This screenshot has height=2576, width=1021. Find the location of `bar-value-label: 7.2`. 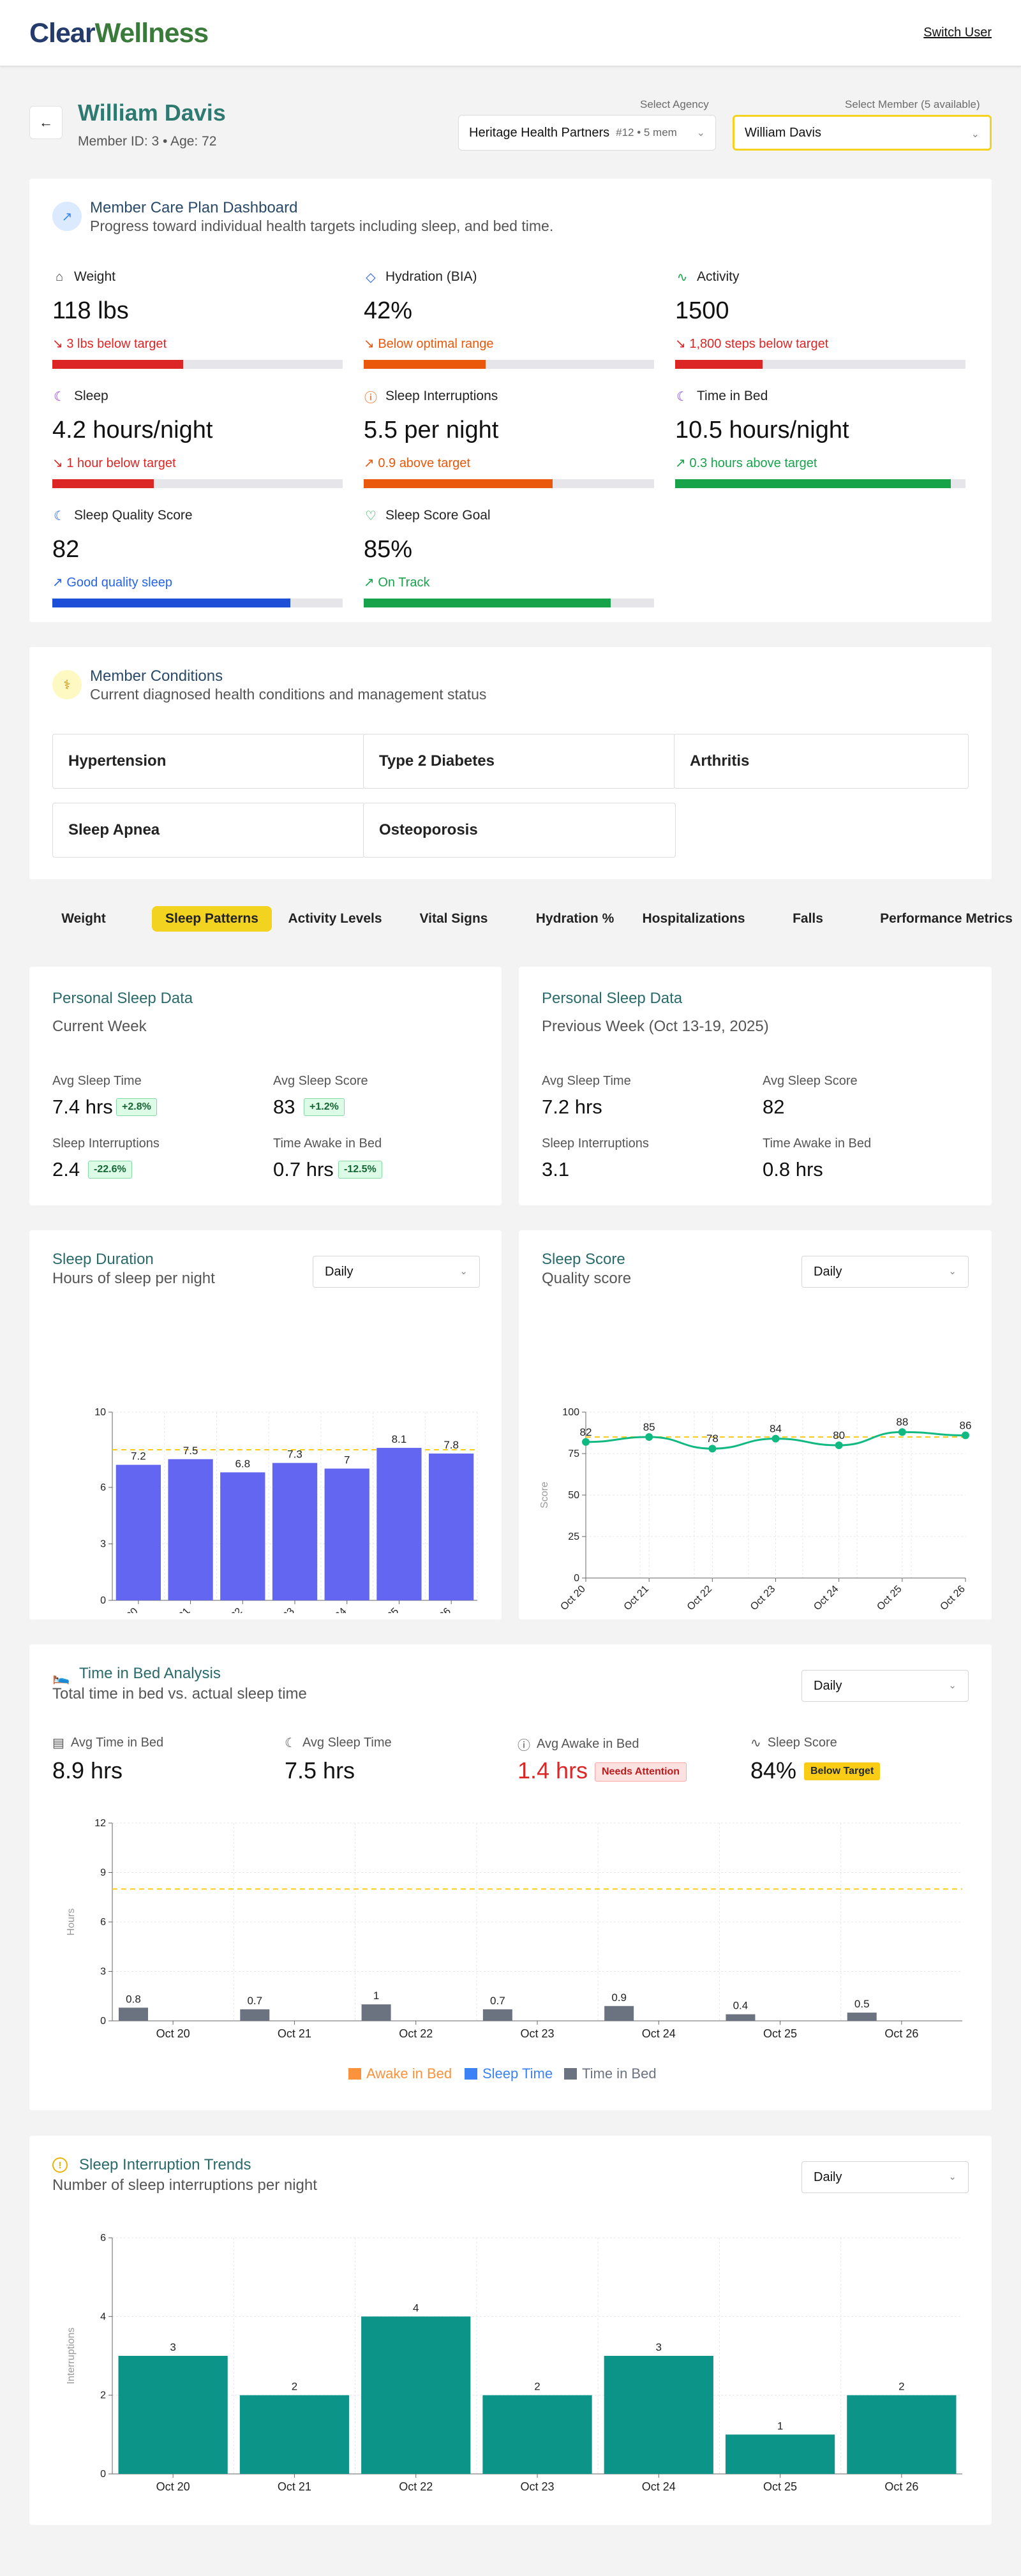

bar-value-label: 7.2 is located at coordinates (138, 1456).